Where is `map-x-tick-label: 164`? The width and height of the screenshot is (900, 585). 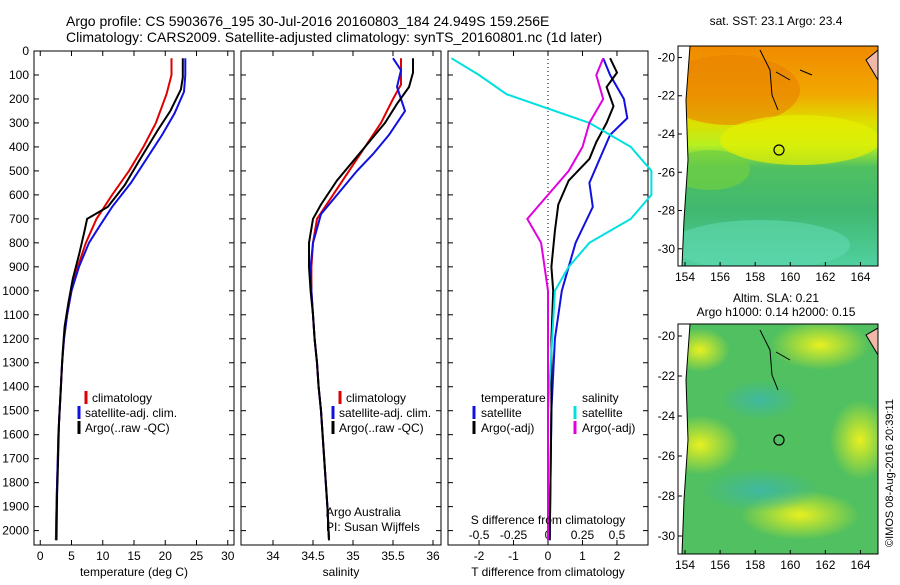 map-x-tick-label: 164 is located at coordinates (860, 277).